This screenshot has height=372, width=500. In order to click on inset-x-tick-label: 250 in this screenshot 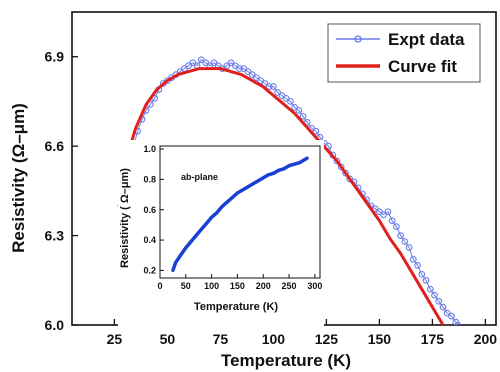, I will do `click(289, 286)`.